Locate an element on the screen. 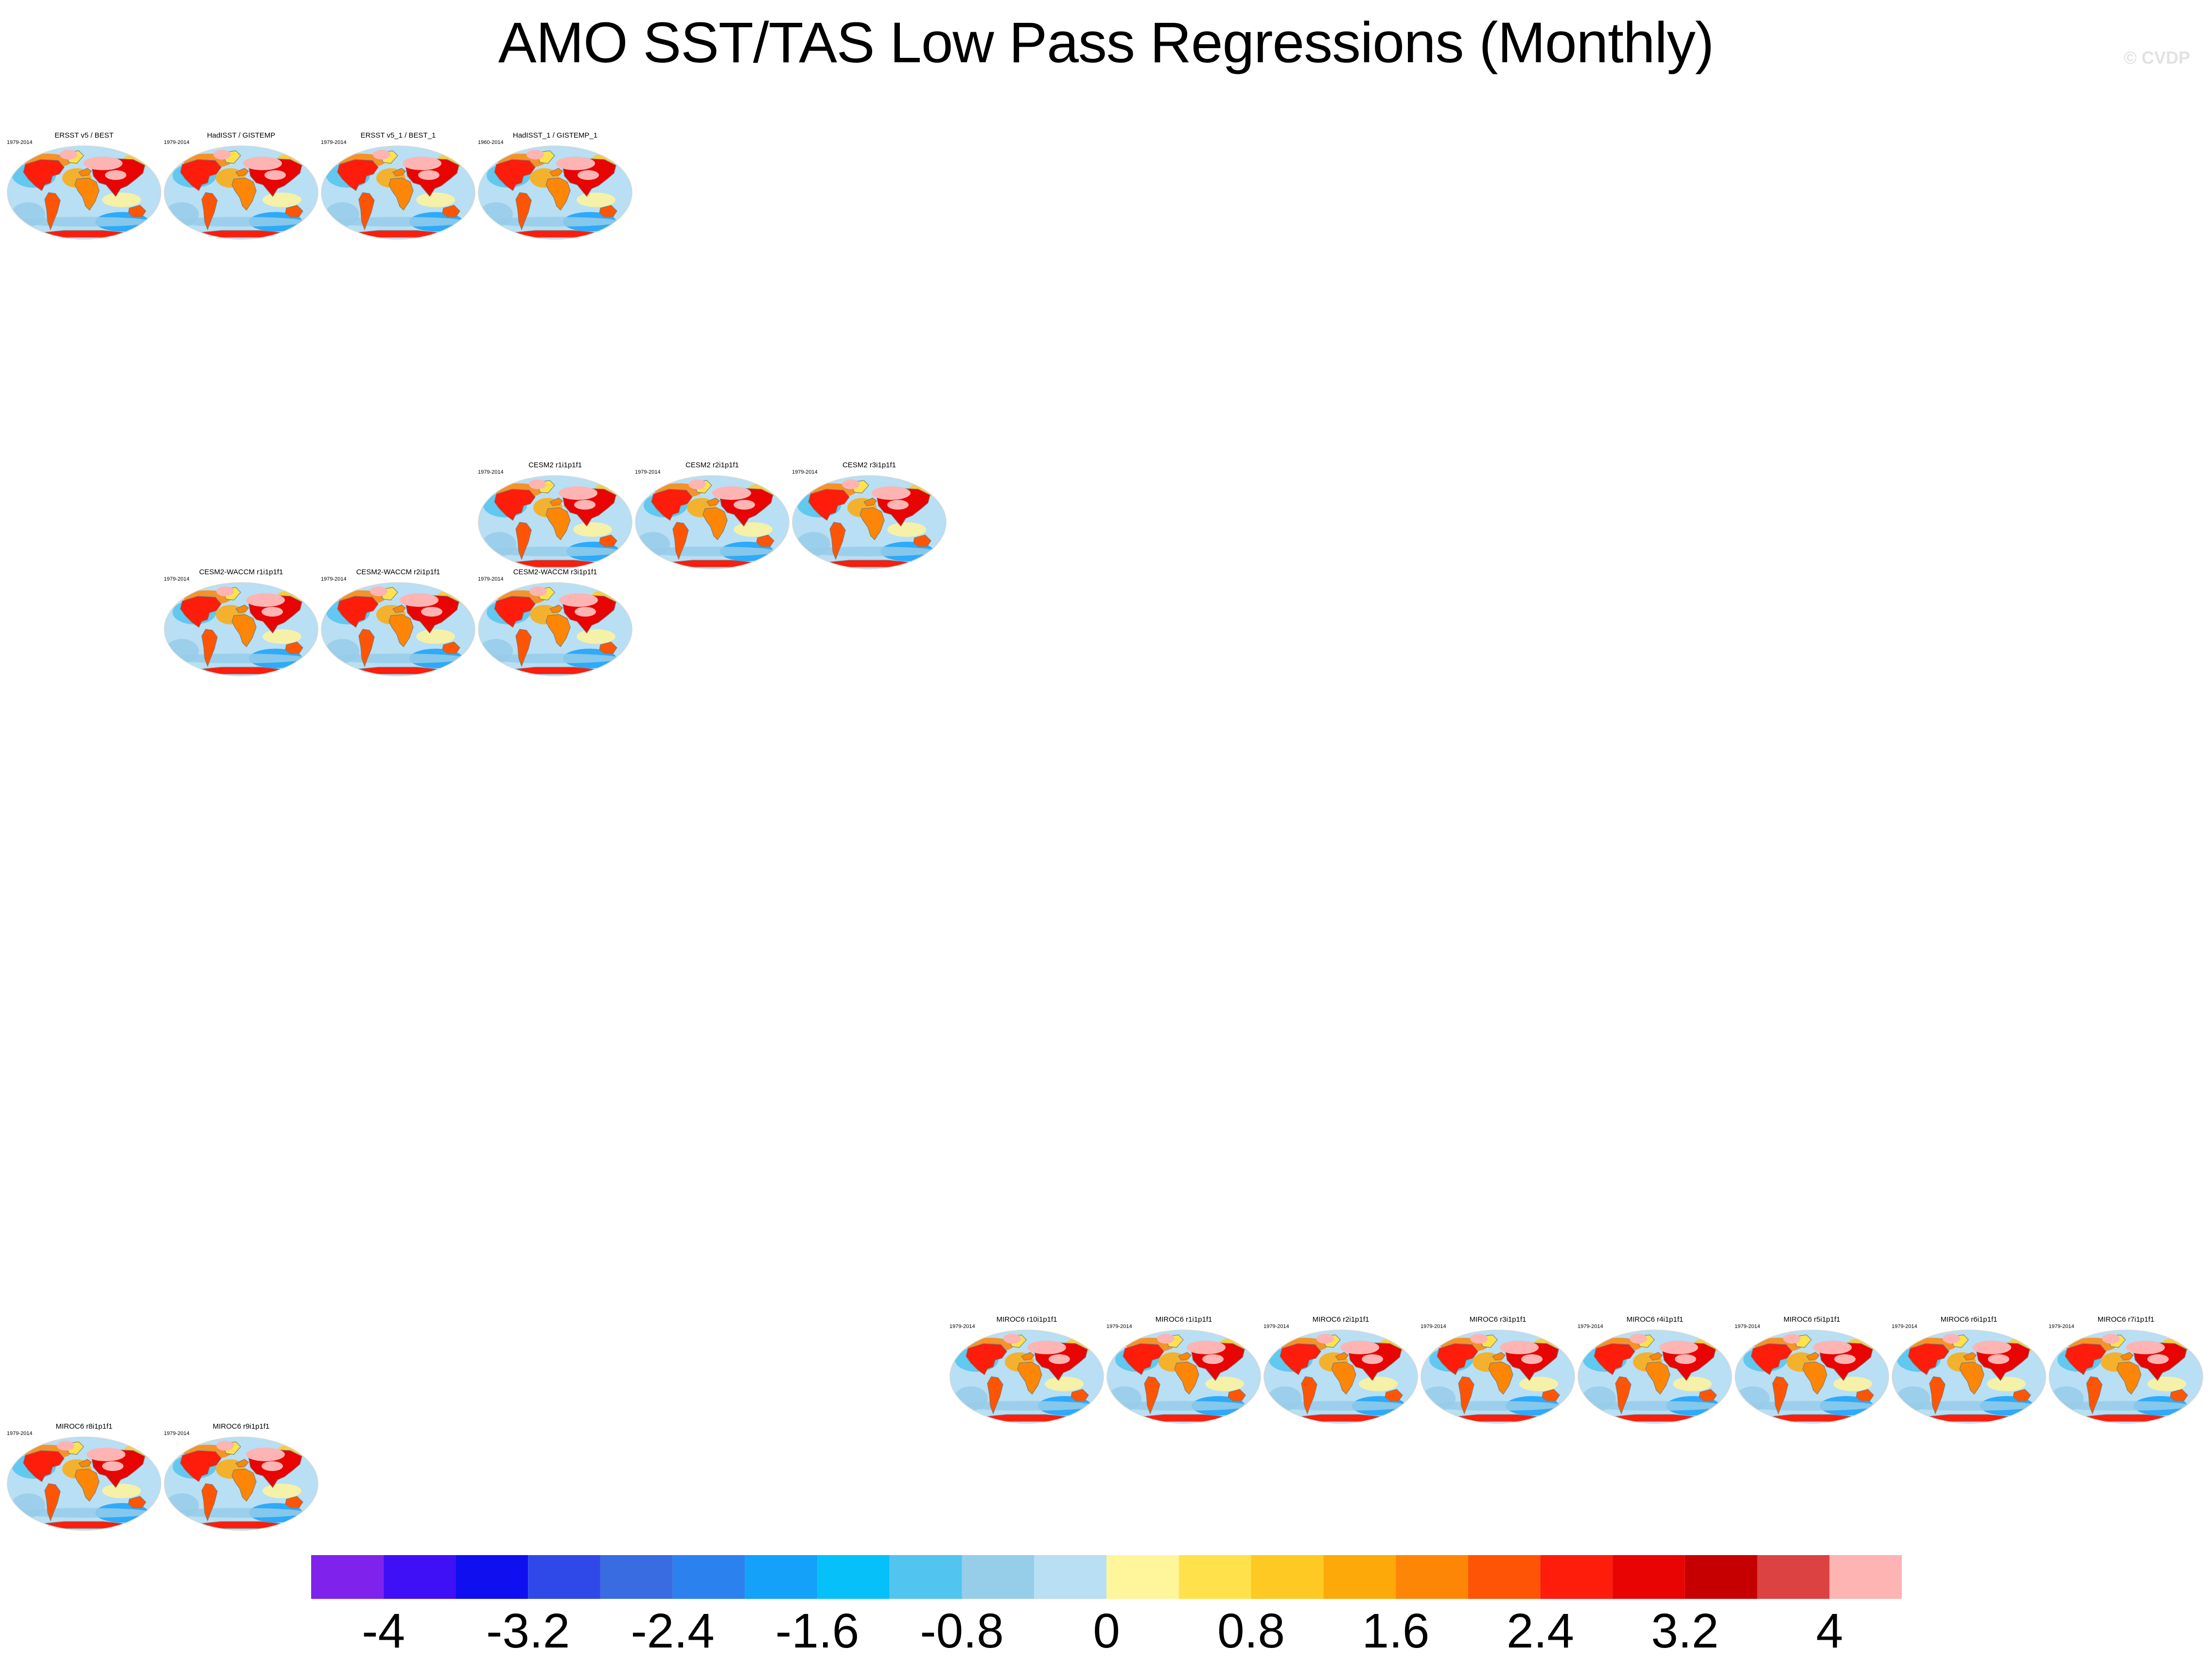 This screenshot has height=1665, width=2212. map-panel: MIROC6 r4i1p1f1 1979-2014 is located at coordinates (1655, 1370).